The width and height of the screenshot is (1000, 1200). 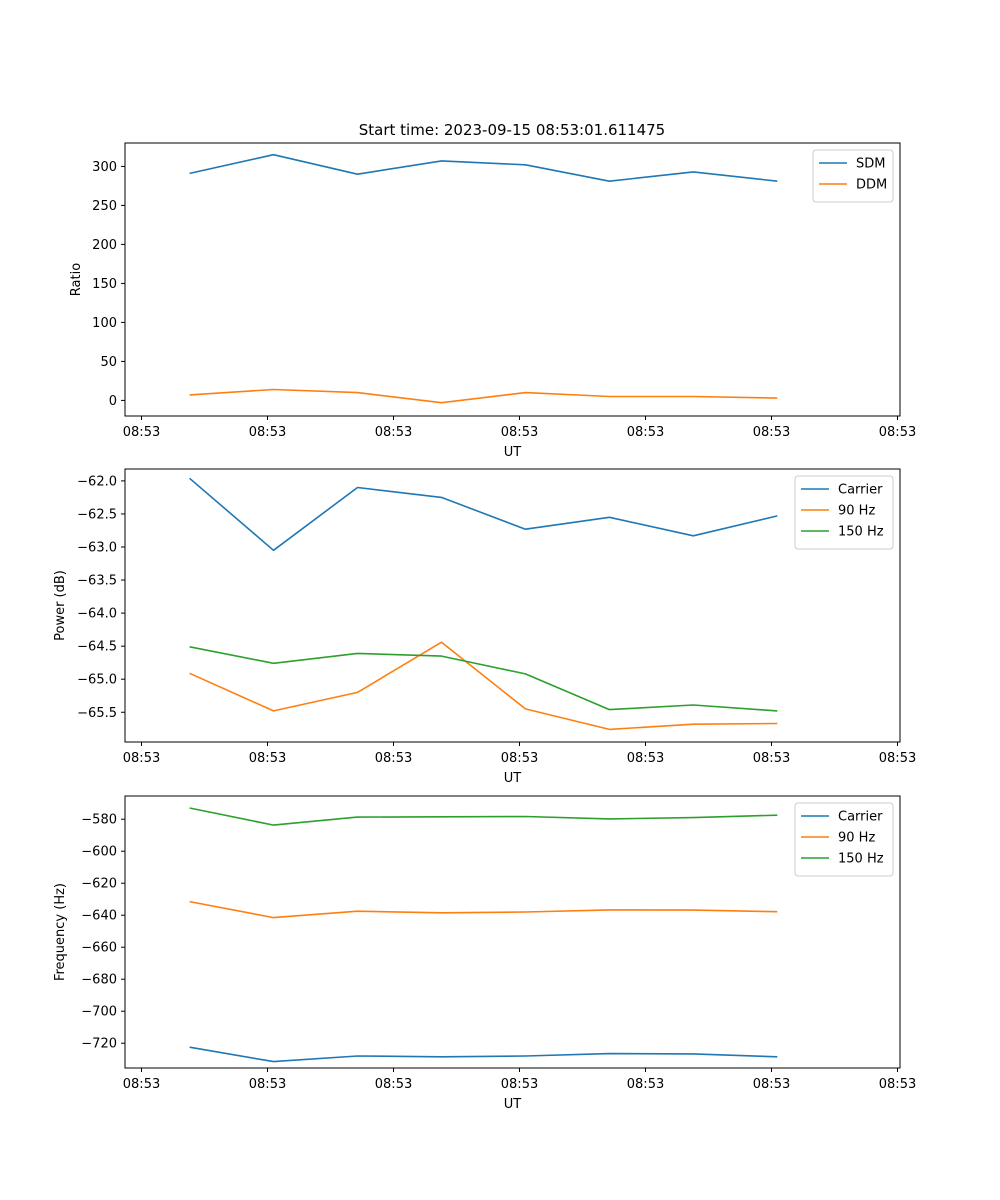 I want to click on power-legend-label: Carrier, so click(x=860, y=490).